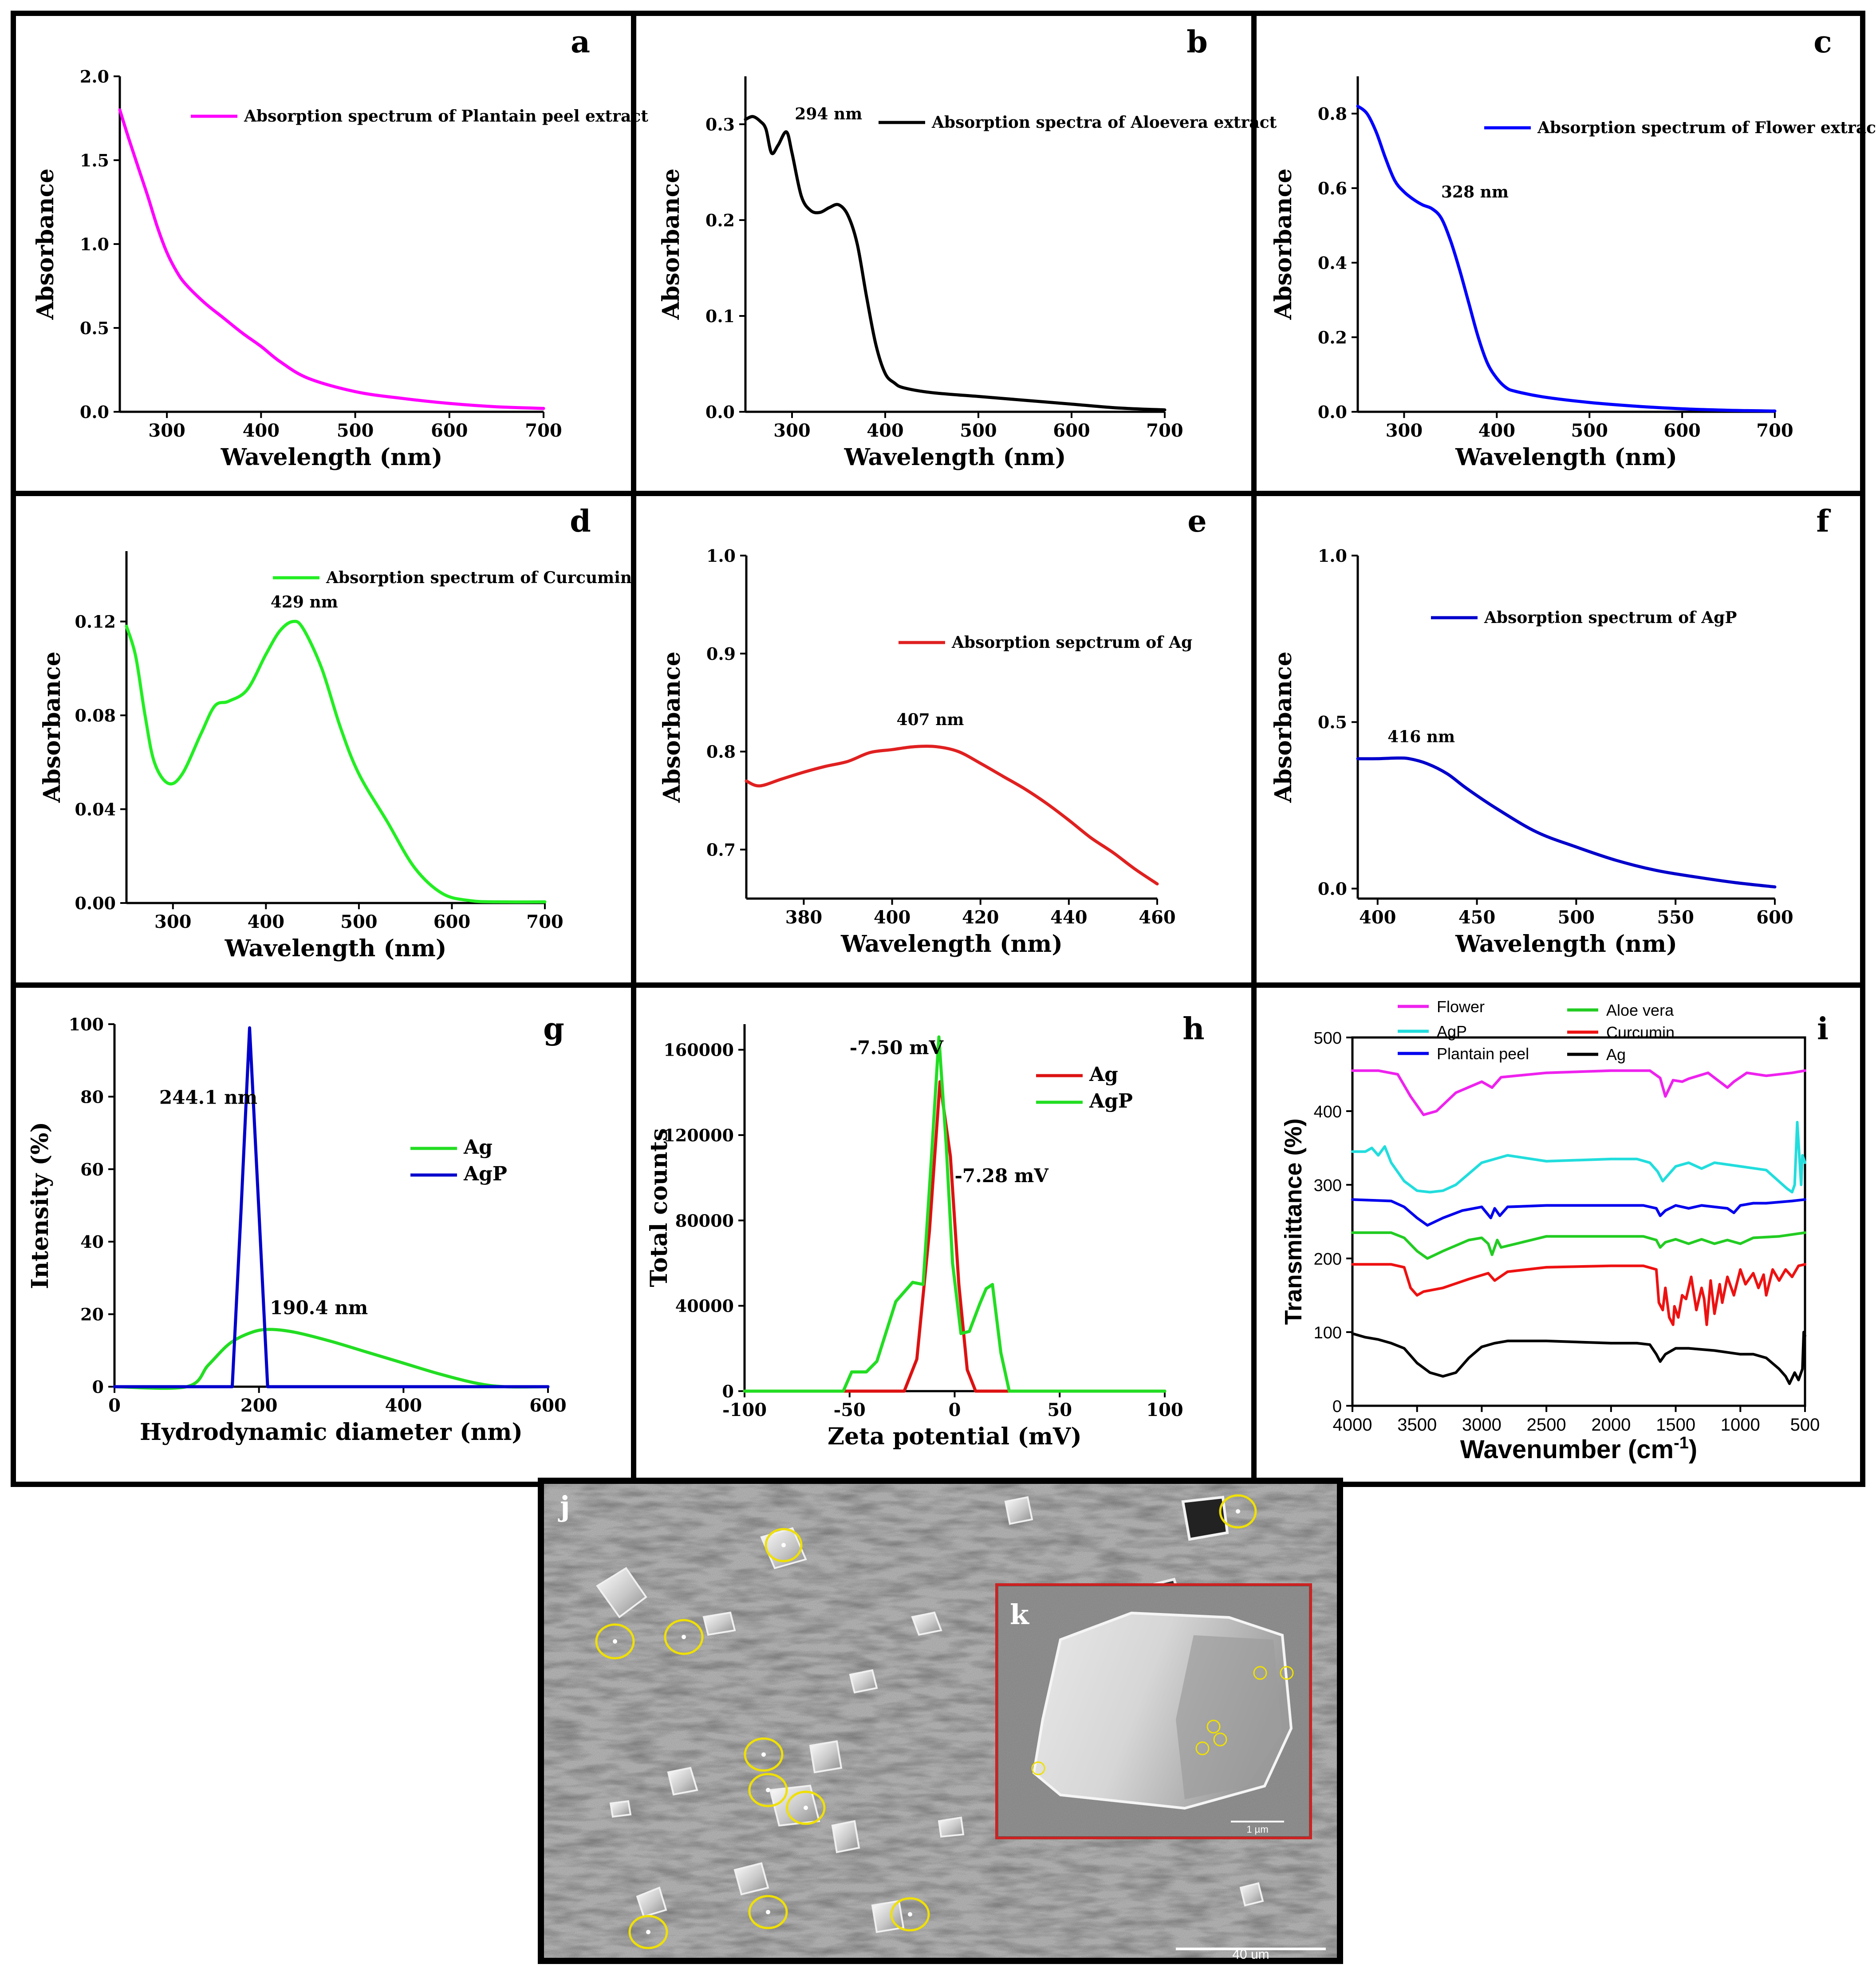 Image resolution: width=1876 pixels, height=1968 pixels. Describe the element at coordinates (1578, 1092) in the screenshot. I see `series-line-flower` at that location.